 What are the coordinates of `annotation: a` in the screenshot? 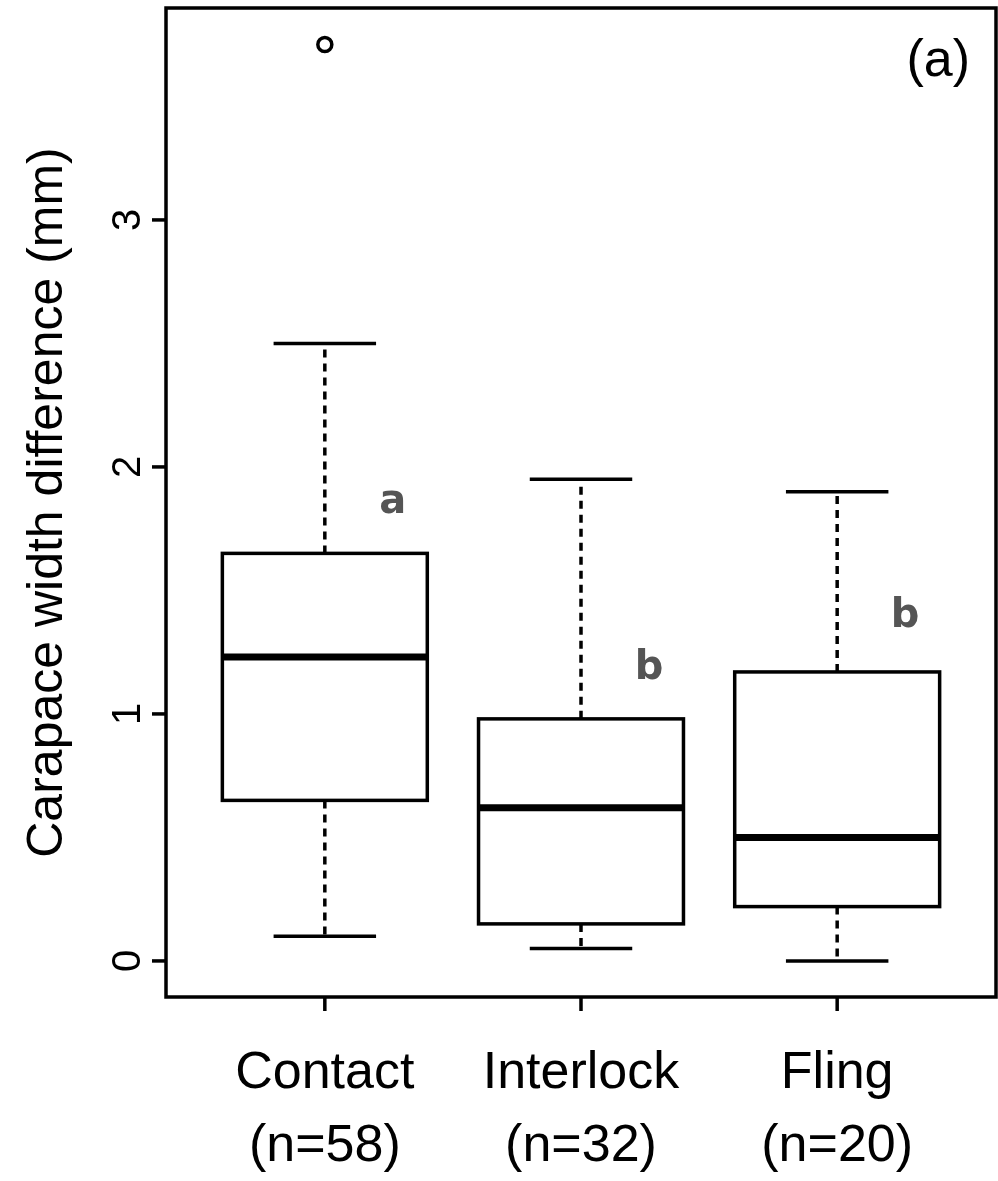 It's located at (393, 499).